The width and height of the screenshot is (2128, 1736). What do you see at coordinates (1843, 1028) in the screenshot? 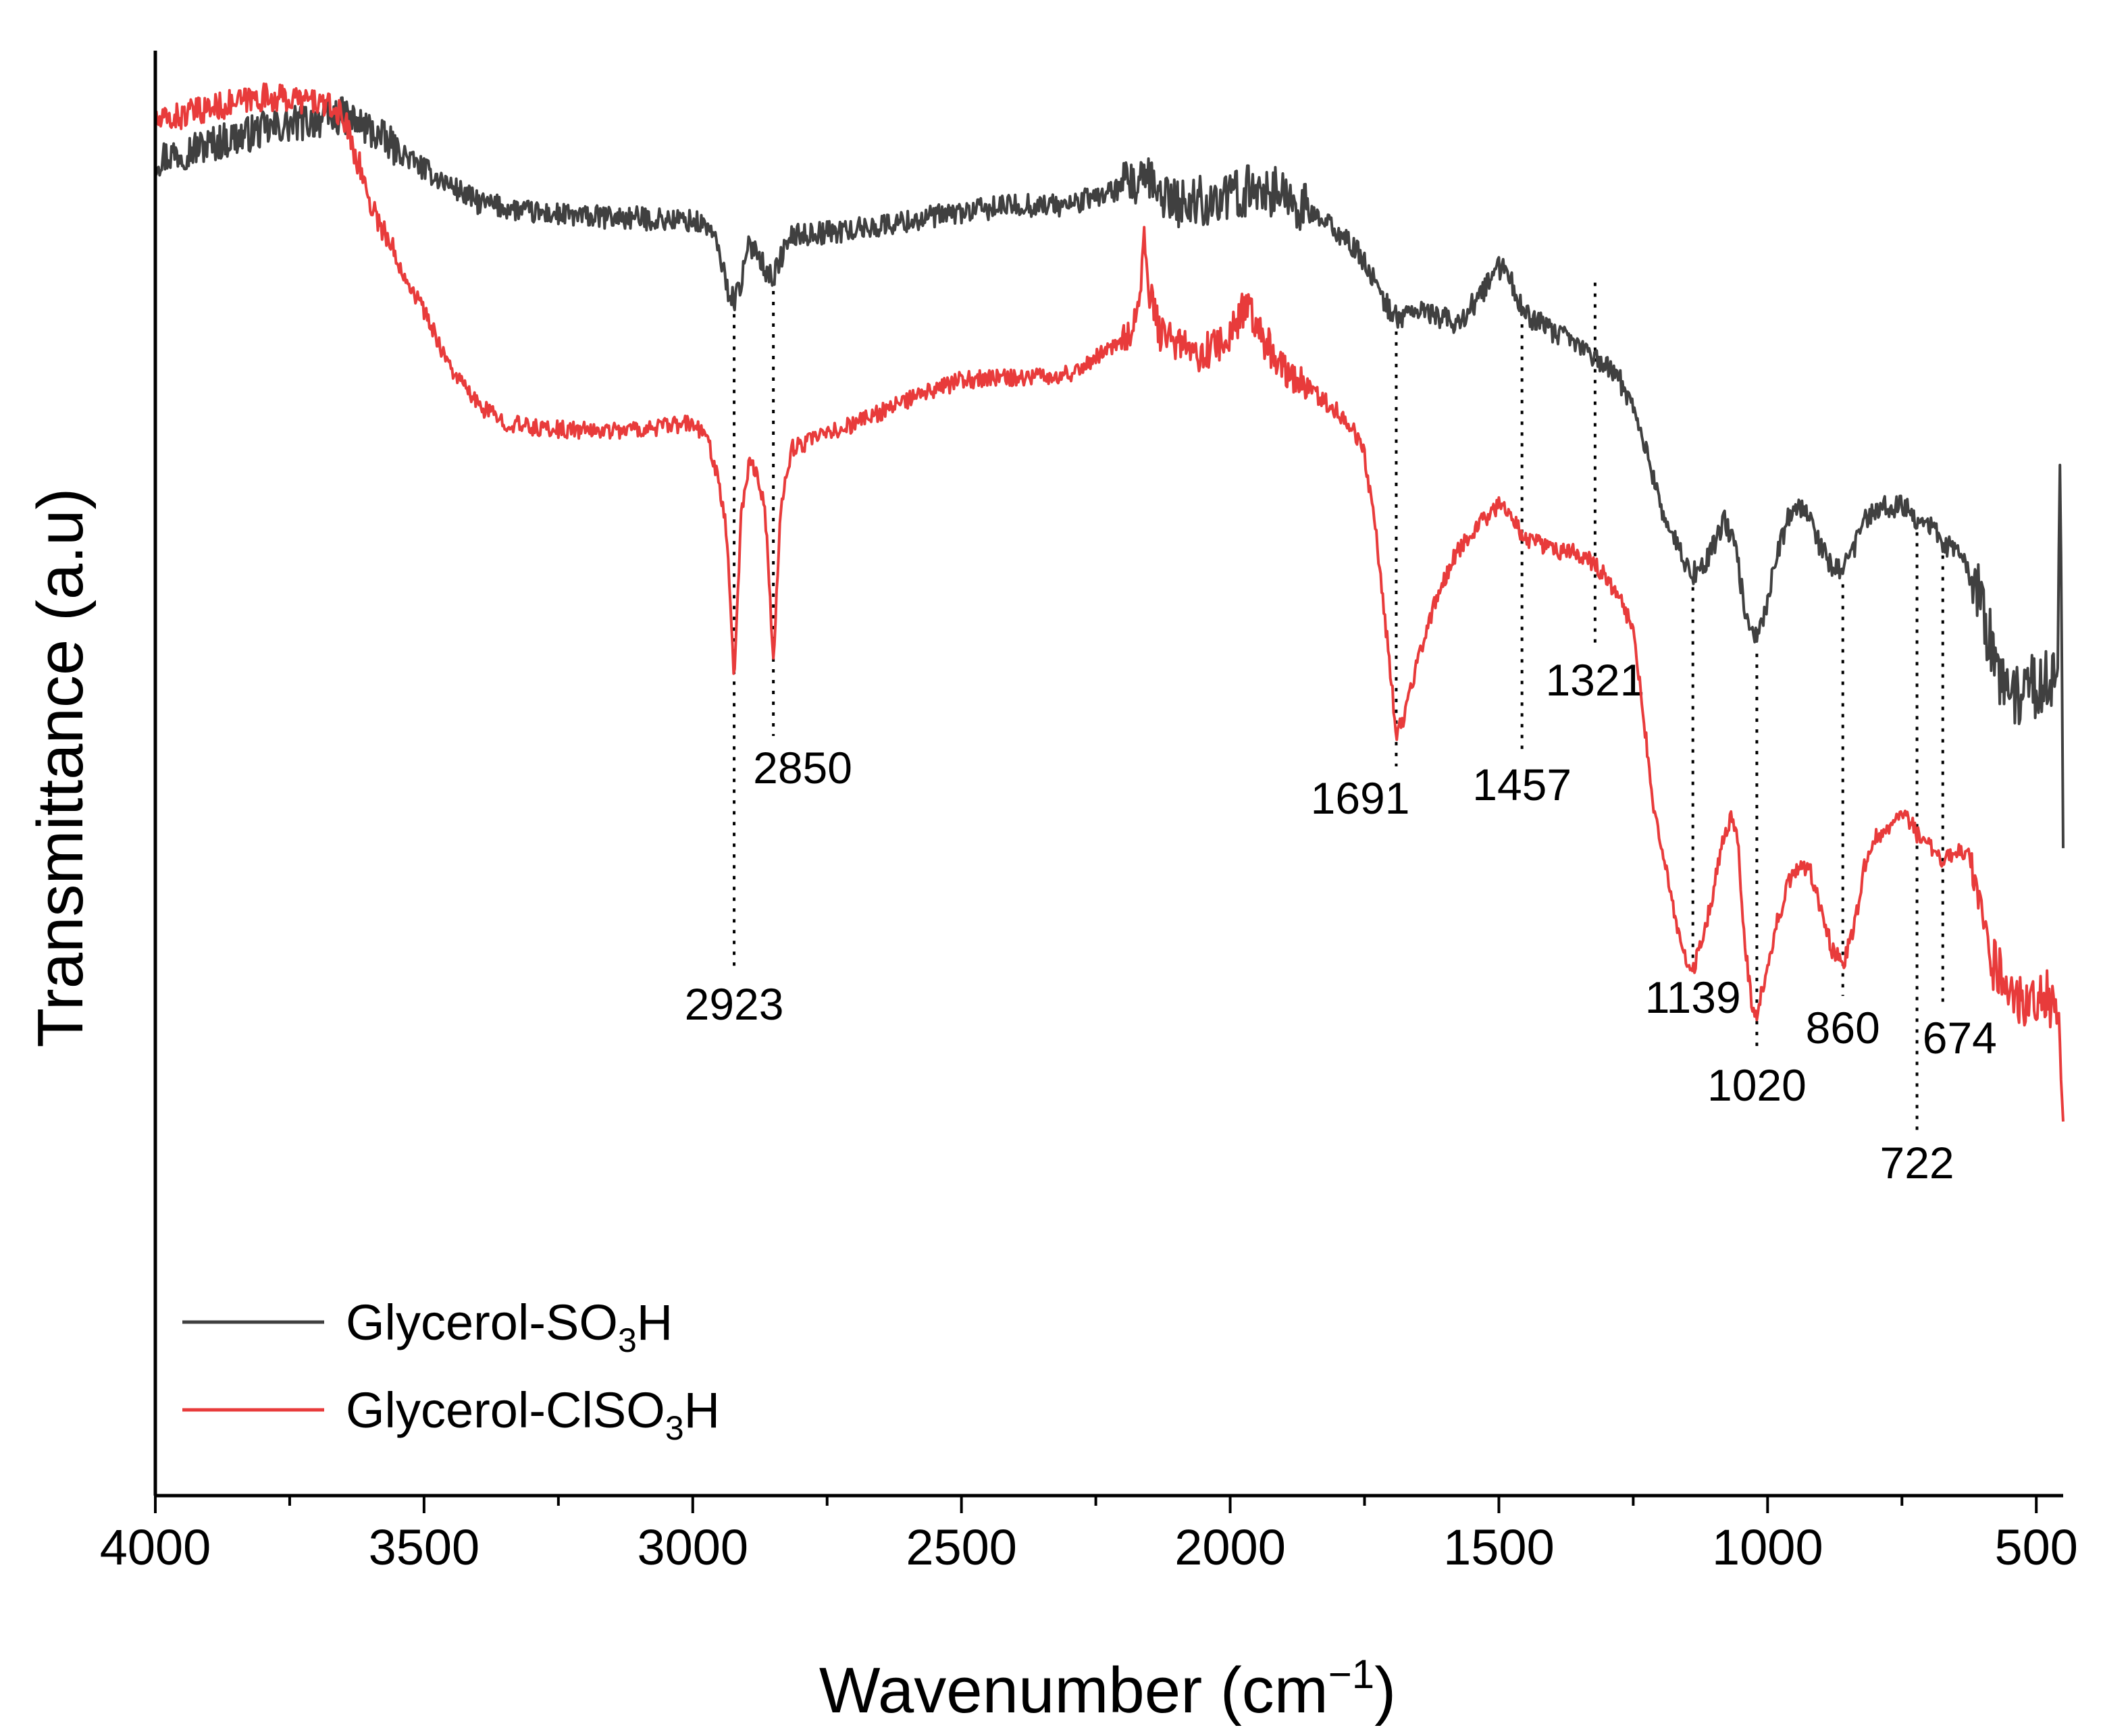
I see `peak-label: 860` at bounding box center [1843, 1028].